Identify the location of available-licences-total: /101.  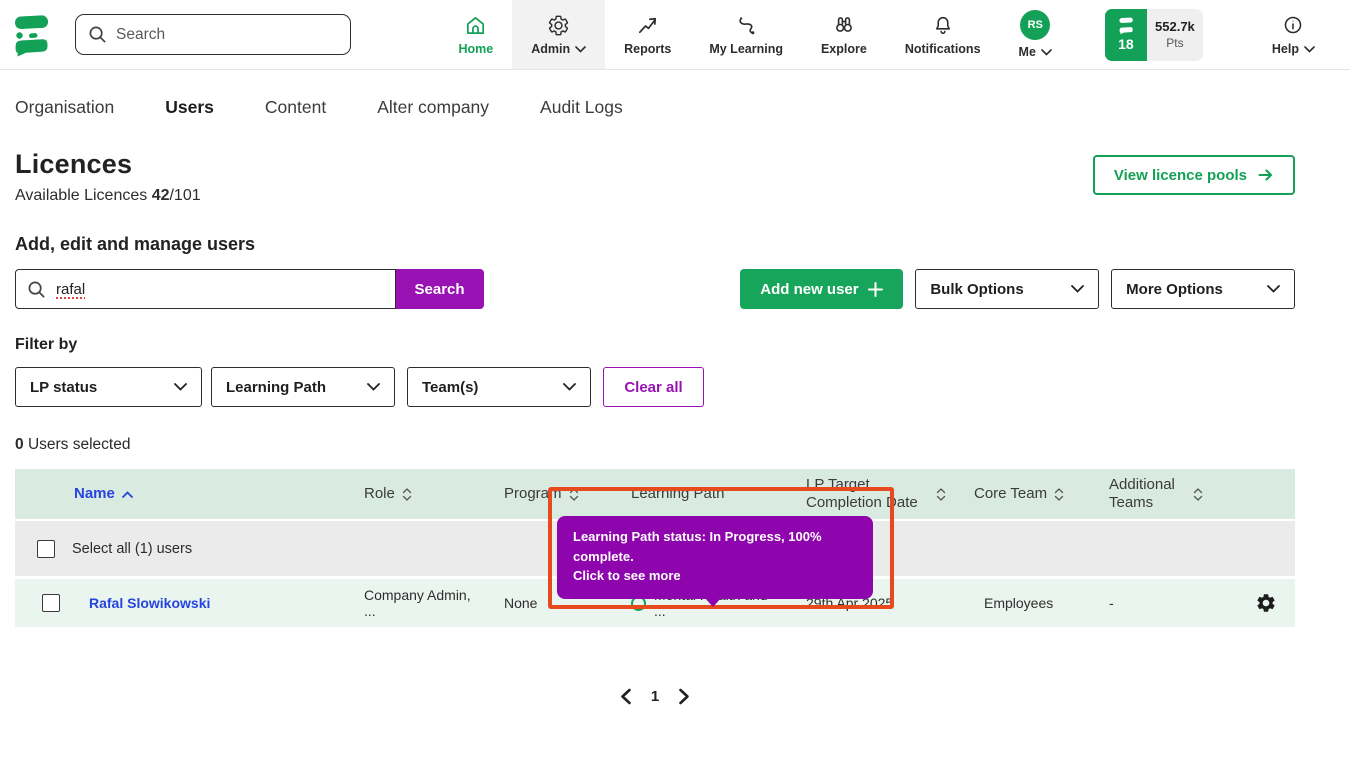
(185, 195).